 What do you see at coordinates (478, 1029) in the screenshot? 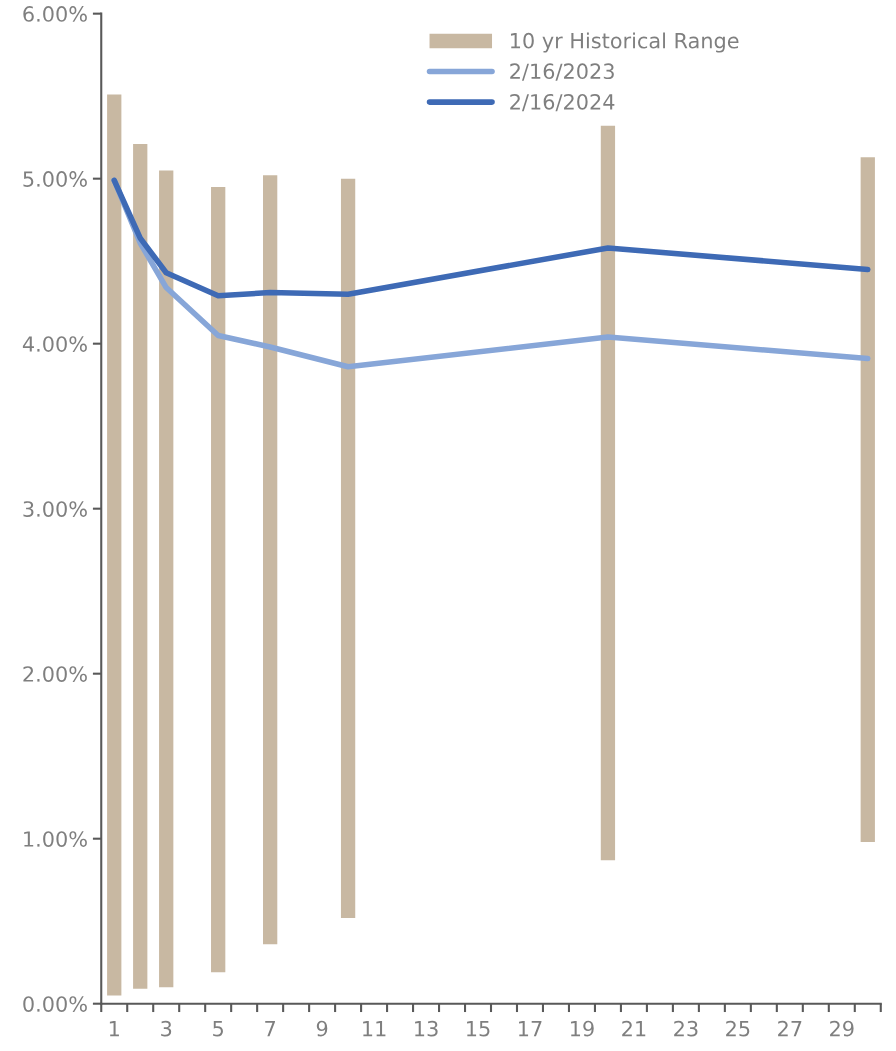
I see `x-tick-label: 15` at bounding box center [478, 1029].